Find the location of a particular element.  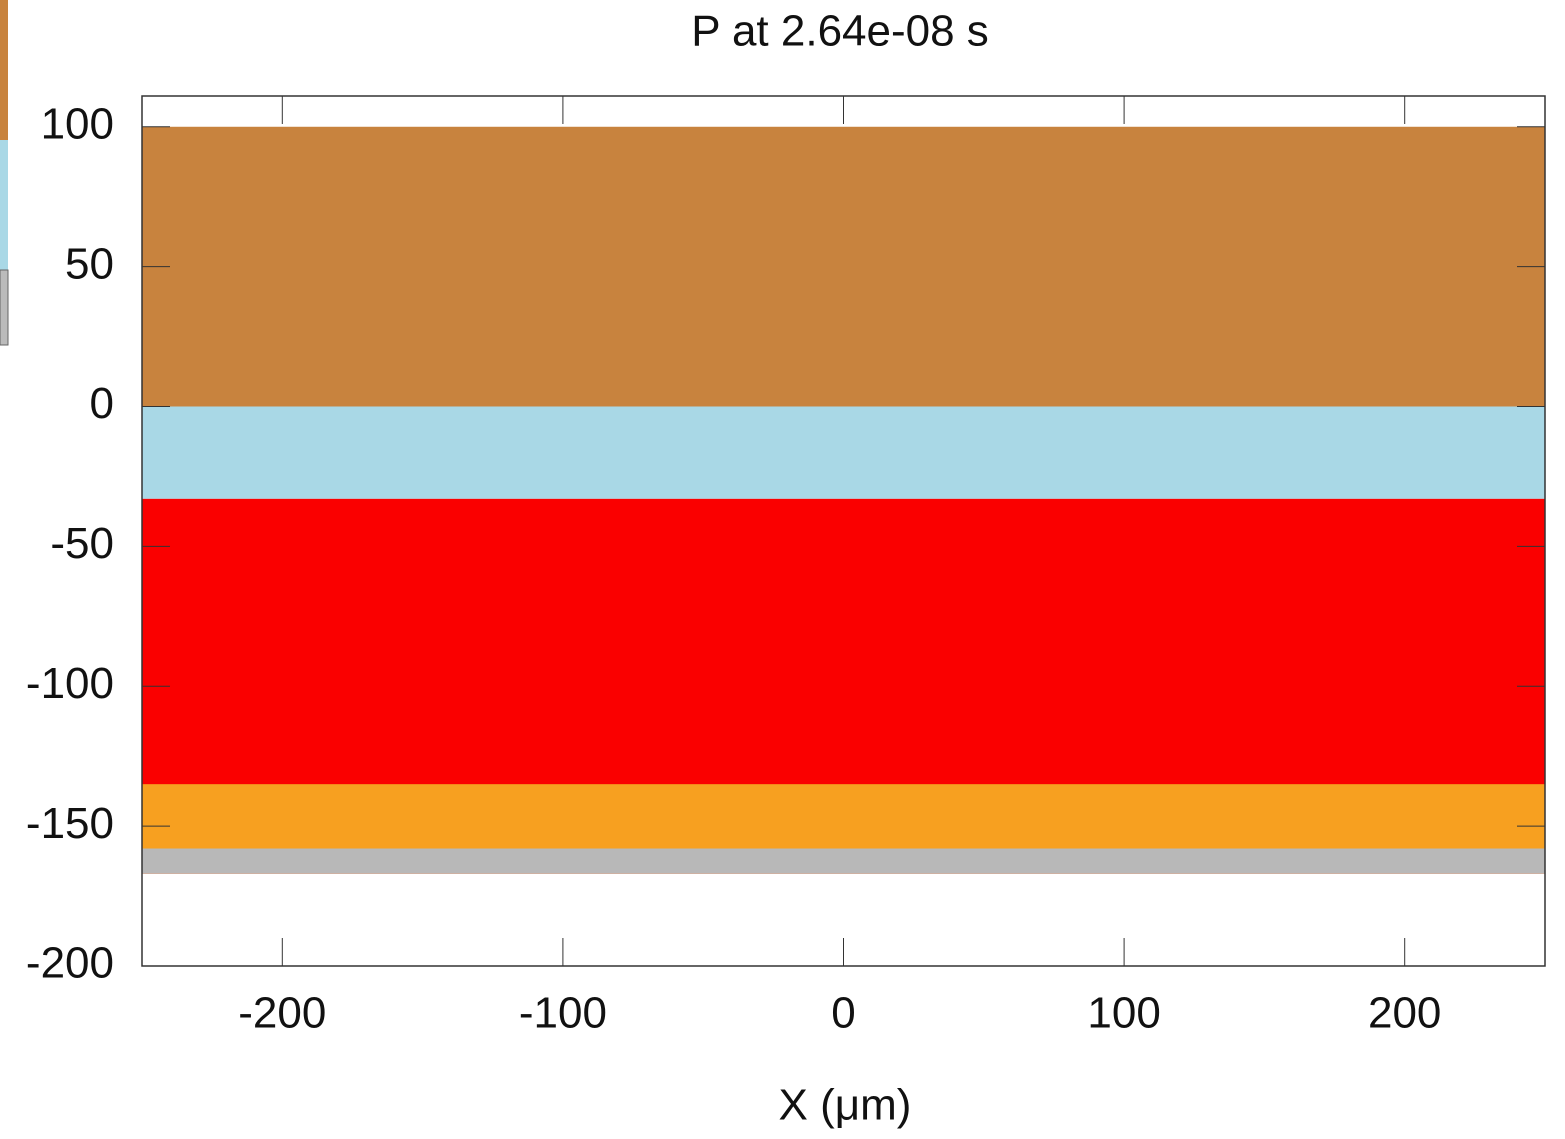

x-tick-label: 200 is located at coordinates (1404, 1013).